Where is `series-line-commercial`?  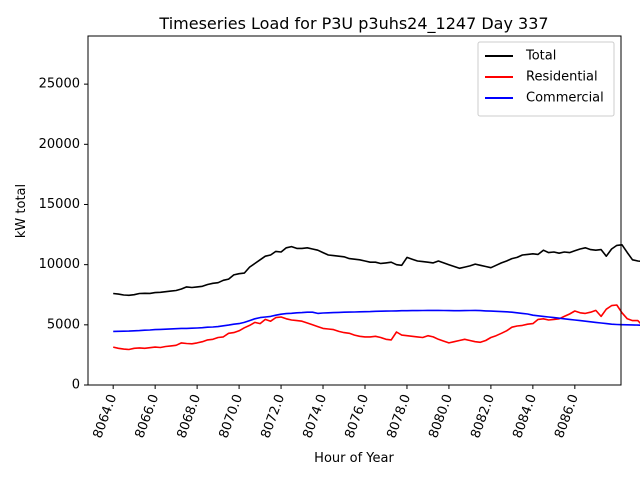
series-line-commercial is located at coordinates (376, 321).